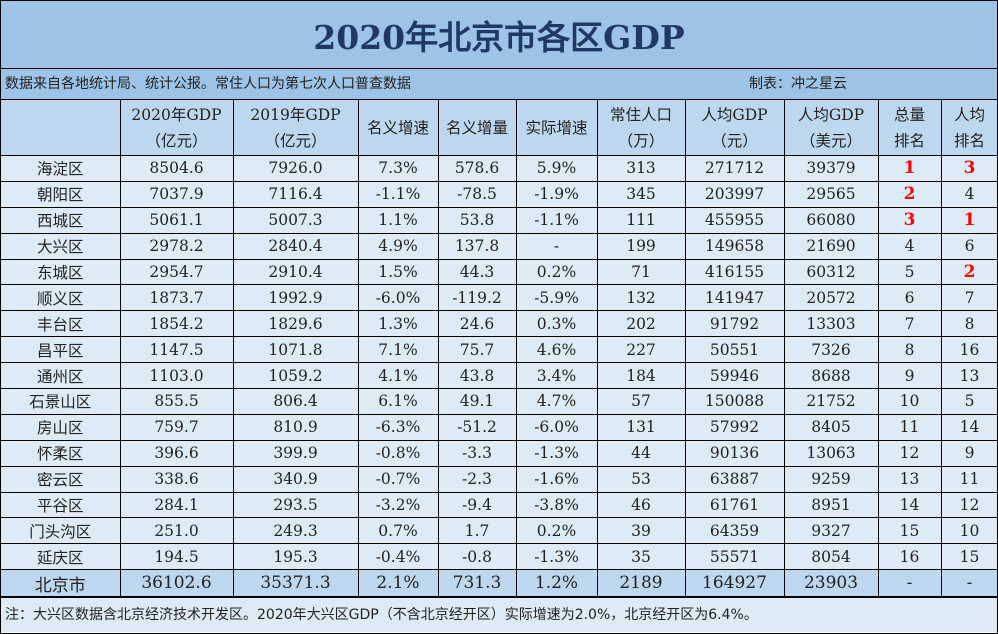  I want to click on table-cell: 61761, so click(734, 505).